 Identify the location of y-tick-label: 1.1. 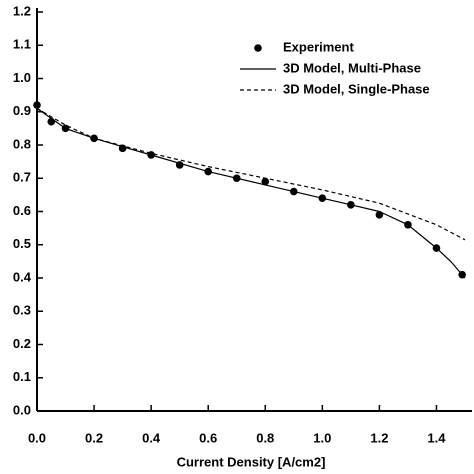
(22, 44).